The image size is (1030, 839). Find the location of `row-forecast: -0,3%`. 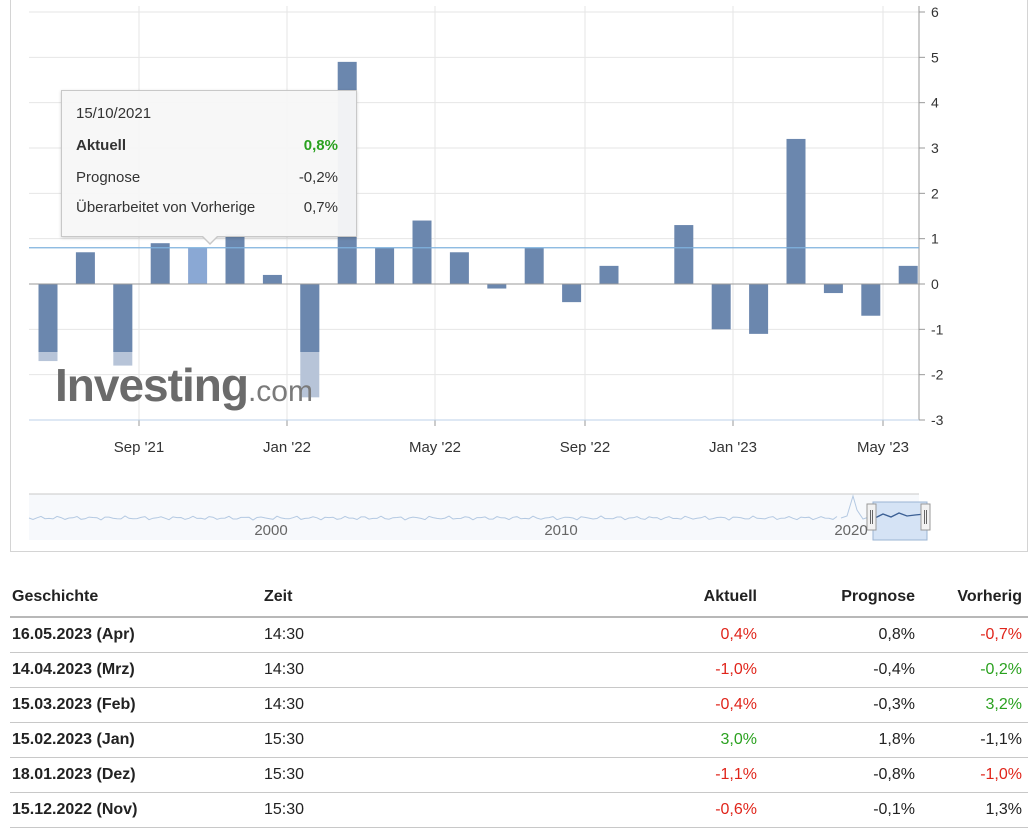

row-forecast: -0,3% is located at coordinates (842, 705).